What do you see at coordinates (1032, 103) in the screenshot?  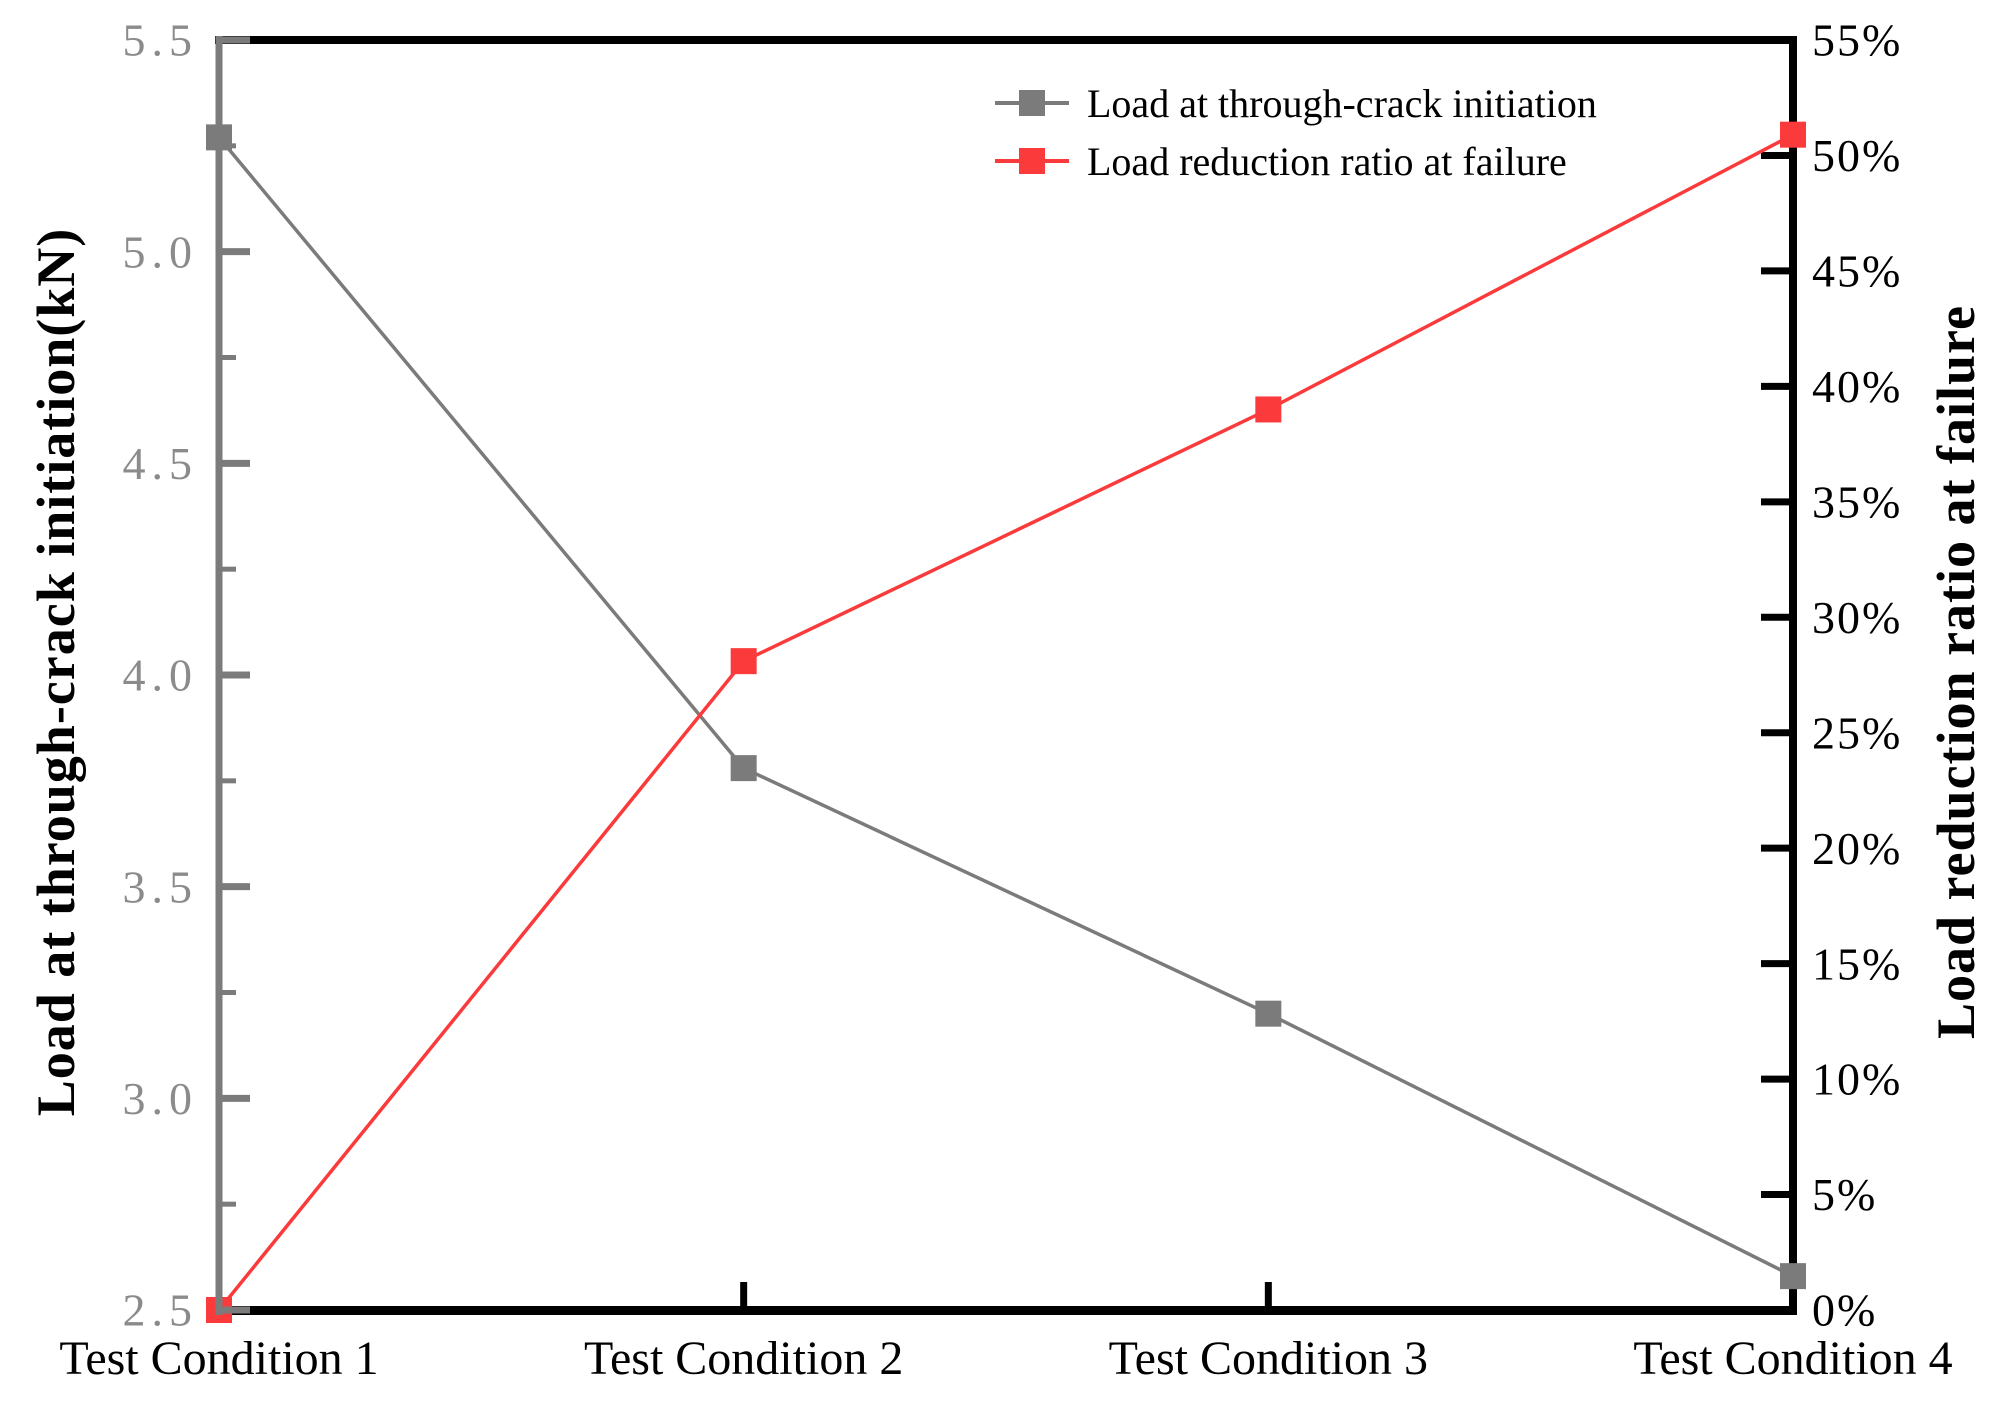 I see `legend-marker-gray-square-icon` at bounding box center [1032, 103].